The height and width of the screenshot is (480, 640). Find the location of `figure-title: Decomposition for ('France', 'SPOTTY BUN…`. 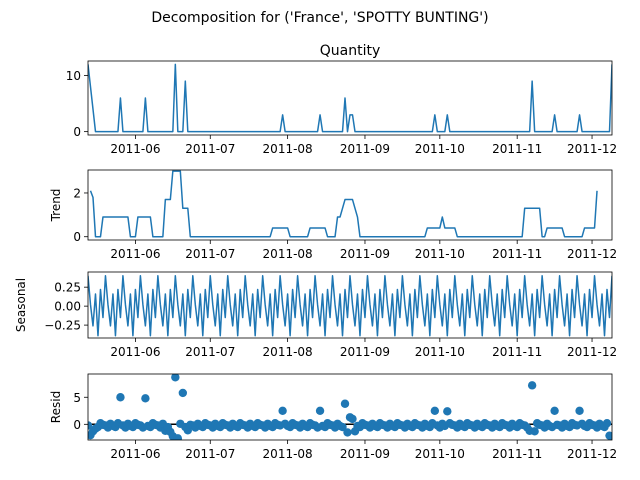

figure-title: Decomposition for ('France', 'SPOTTY BUN… is located at coordinates (319, 18).